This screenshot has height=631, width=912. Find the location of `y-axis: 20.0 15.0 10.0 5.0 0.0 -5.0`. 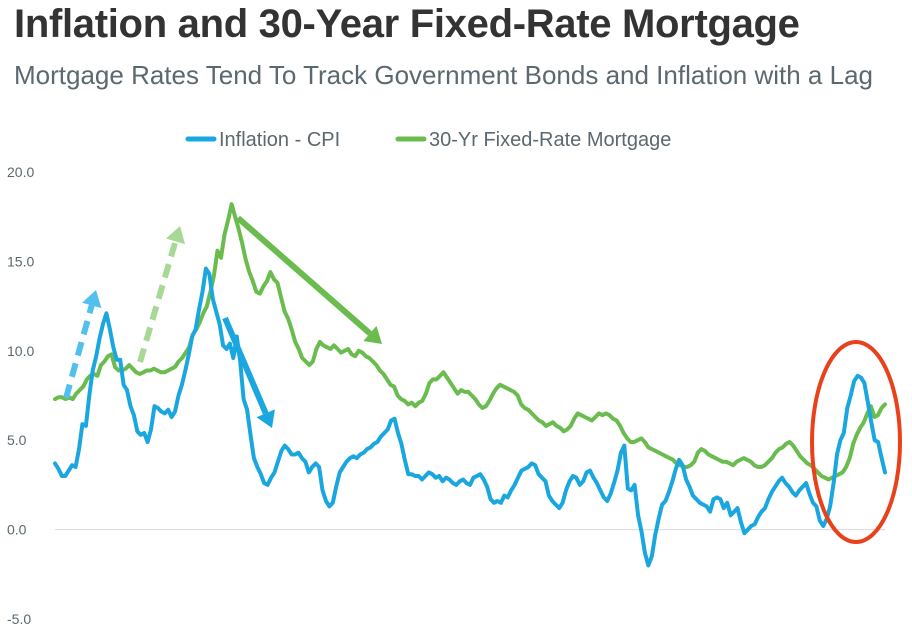

y-axis: 20.0 15.0 10.0 5.0 0.0 -5.0 is located at coordinates (20, 395).